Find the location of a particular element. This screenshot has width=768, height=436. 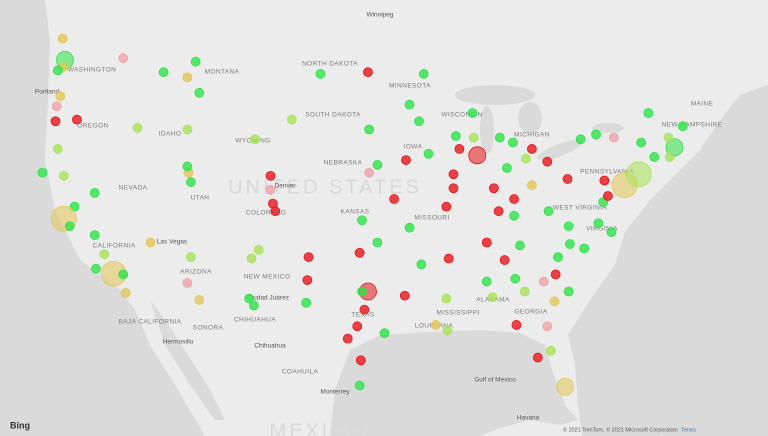

place-label: Gulf of Mexico is located at coordinates (495, 380).